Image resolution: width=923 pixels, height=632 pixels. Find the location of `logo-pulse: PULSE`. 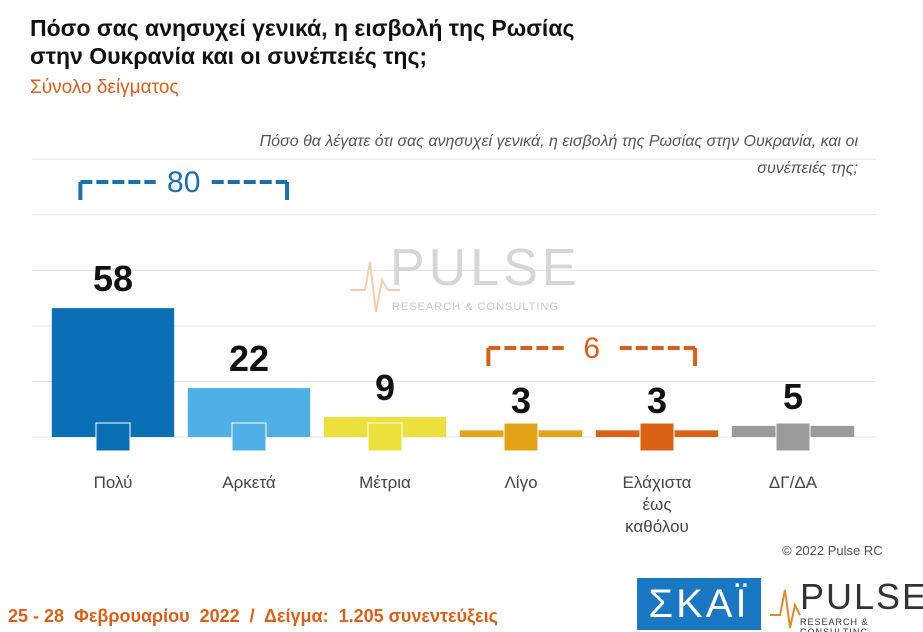

logo-pulse: PULSE is located at coordinates (861, 596).